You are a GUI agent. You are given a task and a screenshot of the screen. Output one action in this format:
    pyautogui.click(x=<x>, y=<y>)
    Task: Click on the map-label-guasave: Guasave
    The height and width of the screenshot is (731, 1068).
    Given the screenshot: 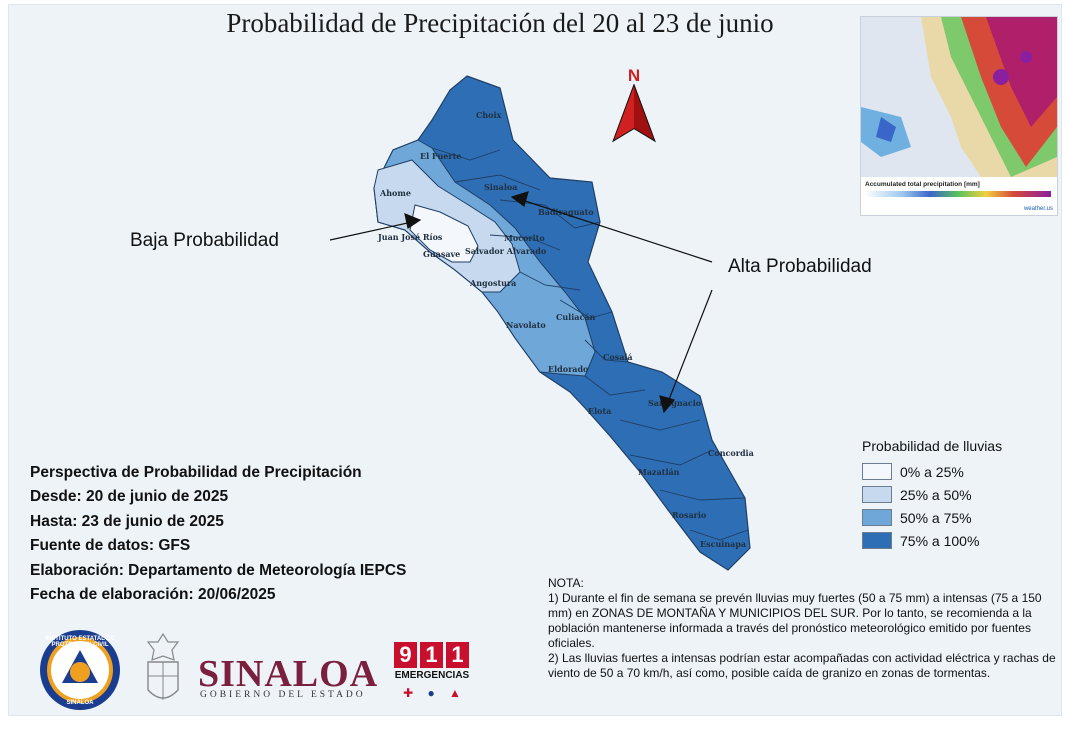 What is the action you would take?
    pyautogui.click(x=441, y=254)
    